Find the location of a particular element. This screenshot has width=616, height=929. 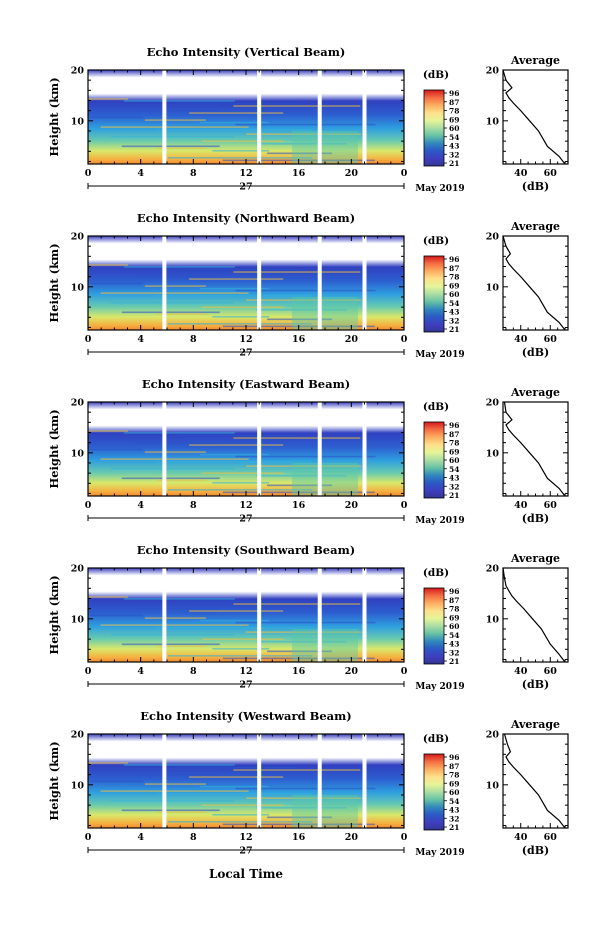

panel-title: Echo Intensity (Westward Beam) is located at coordinates (245, 716).